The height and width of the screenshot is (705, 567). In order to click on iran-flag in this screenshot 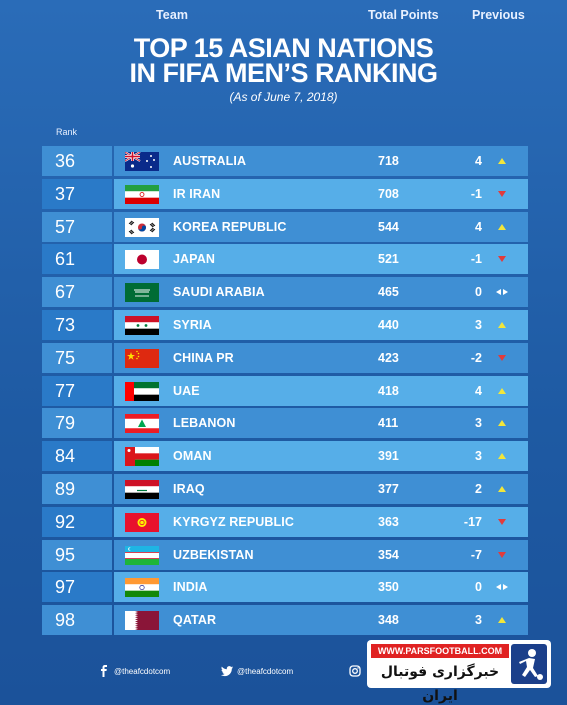, I will do `click(142, 194)`.